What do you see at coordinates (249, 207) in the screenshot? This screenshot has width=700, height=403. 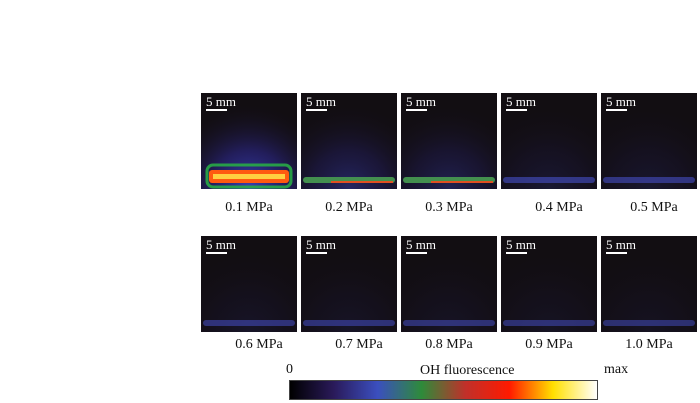 I see `pressure-caption: 0.1 MPa` at bounding box center [249, 207].